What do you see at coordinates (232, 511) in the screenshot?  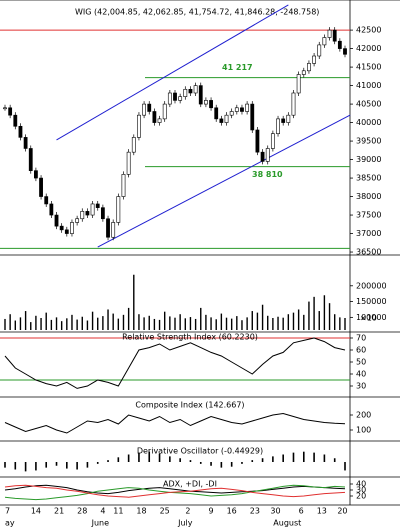 I see `x-tick-label: 16` at bounding box center [232, 511].